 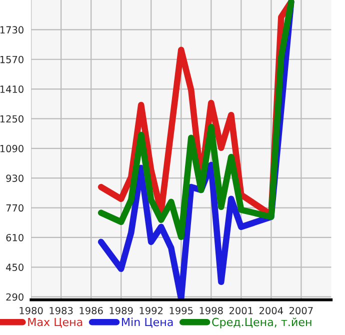 I want to click on y-tick-label: 1250, so click(x=12, y=119).